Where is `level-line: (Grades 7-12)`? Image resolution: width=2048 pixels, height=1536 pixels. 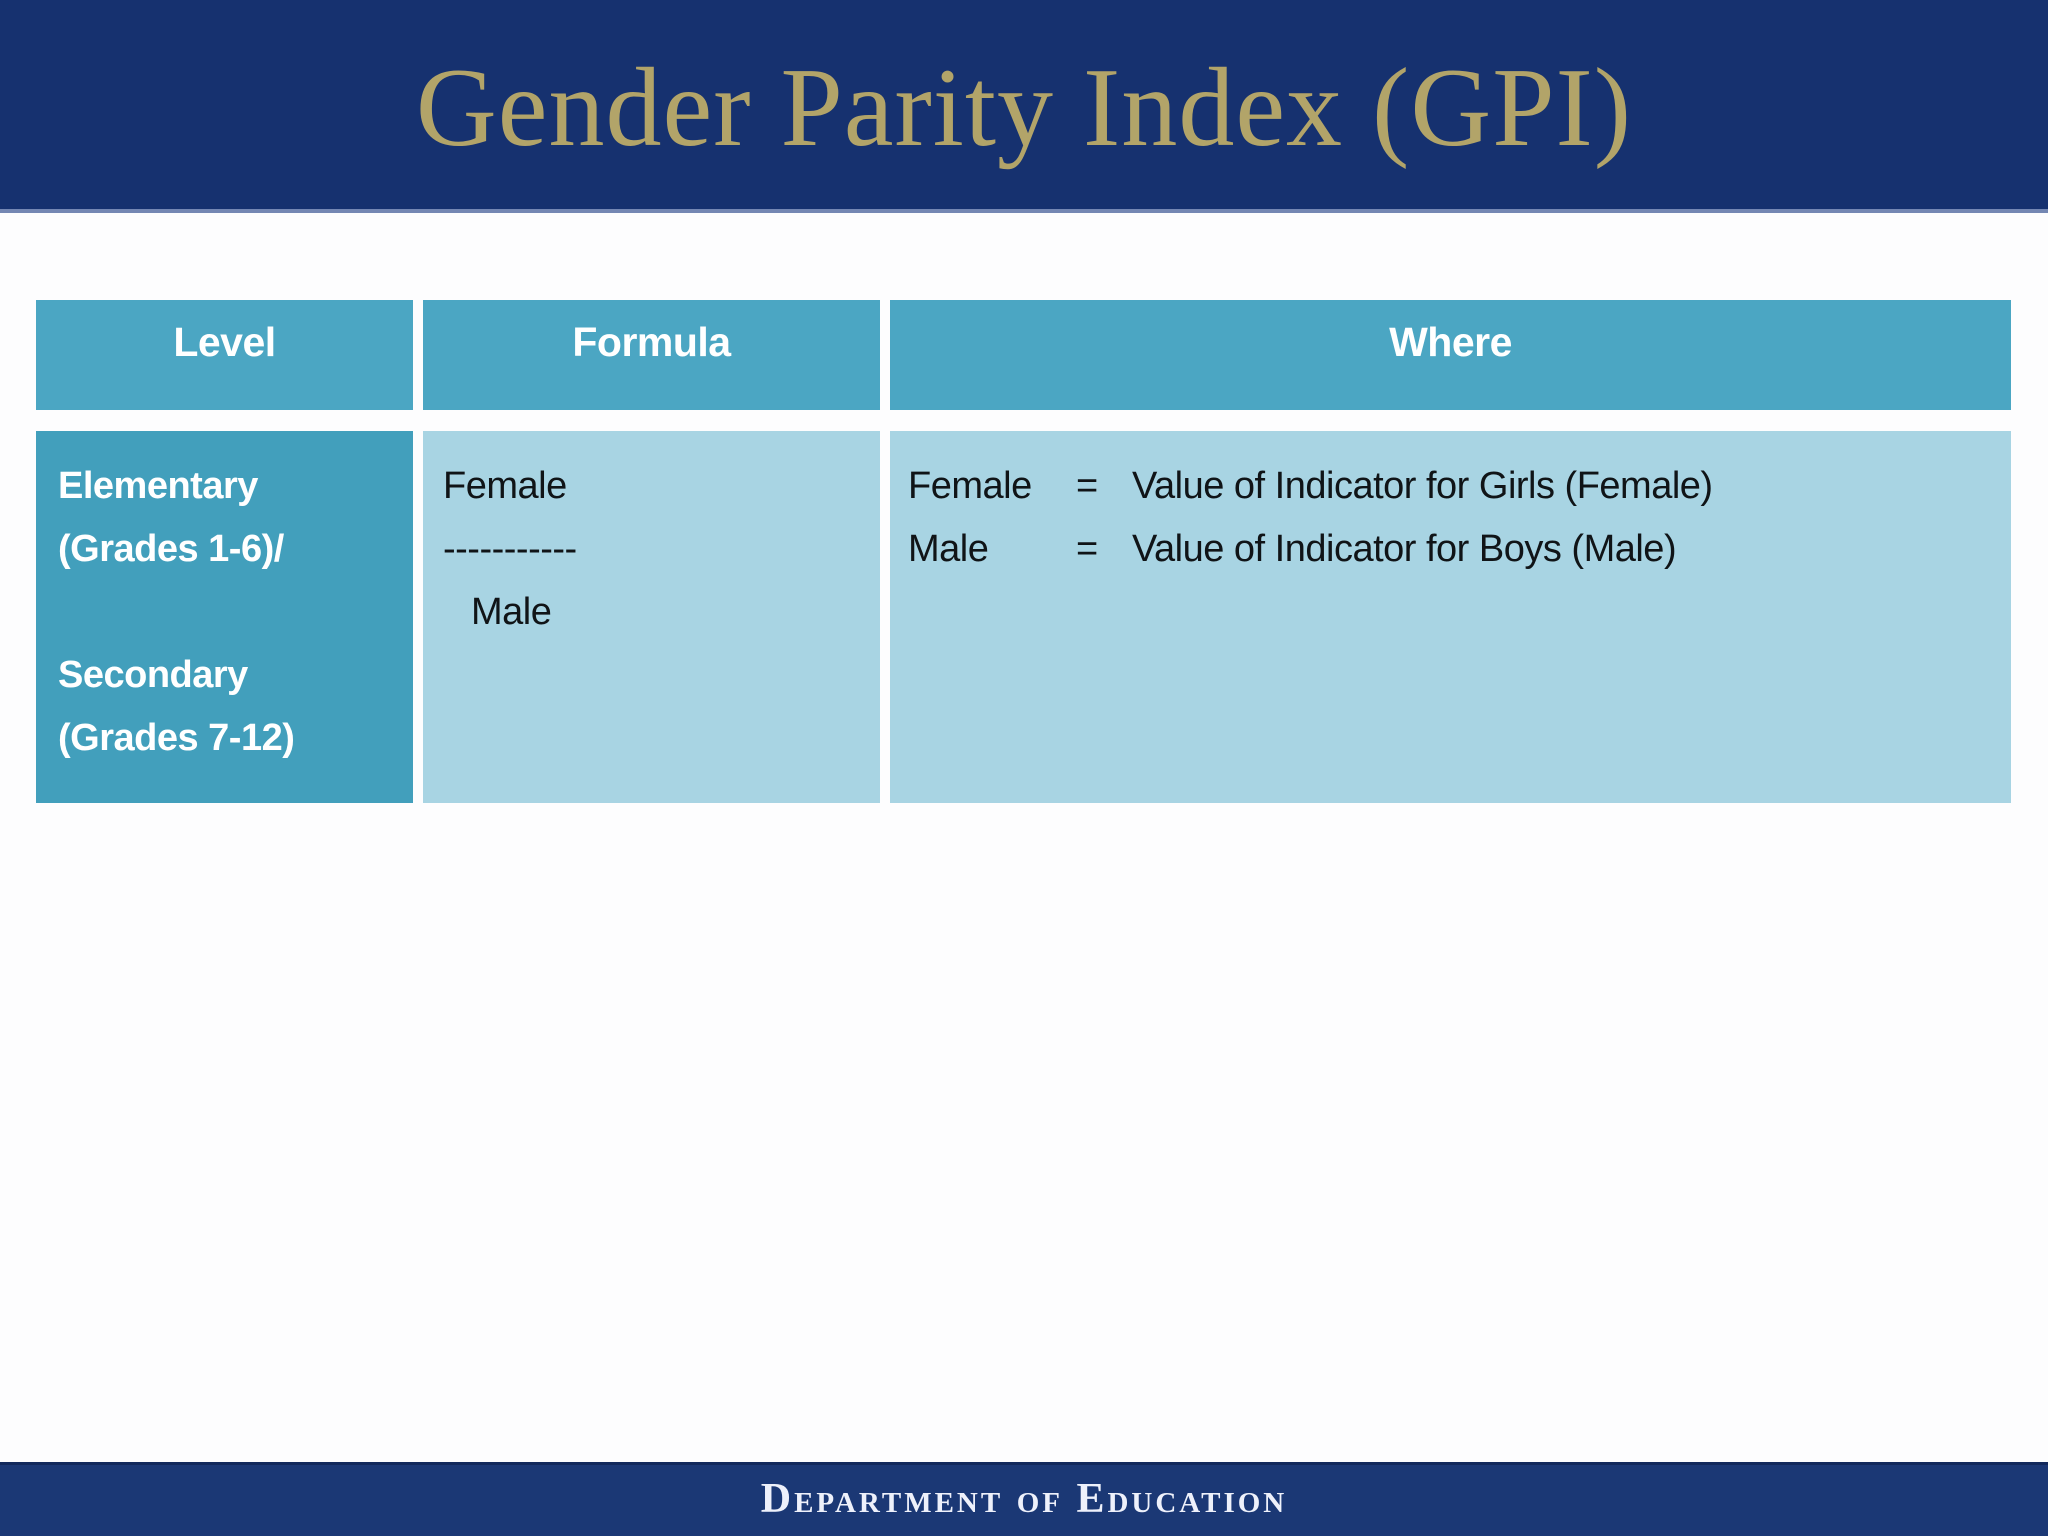 level-line: (Grades 7-12) is located at coordinates (176, 738).